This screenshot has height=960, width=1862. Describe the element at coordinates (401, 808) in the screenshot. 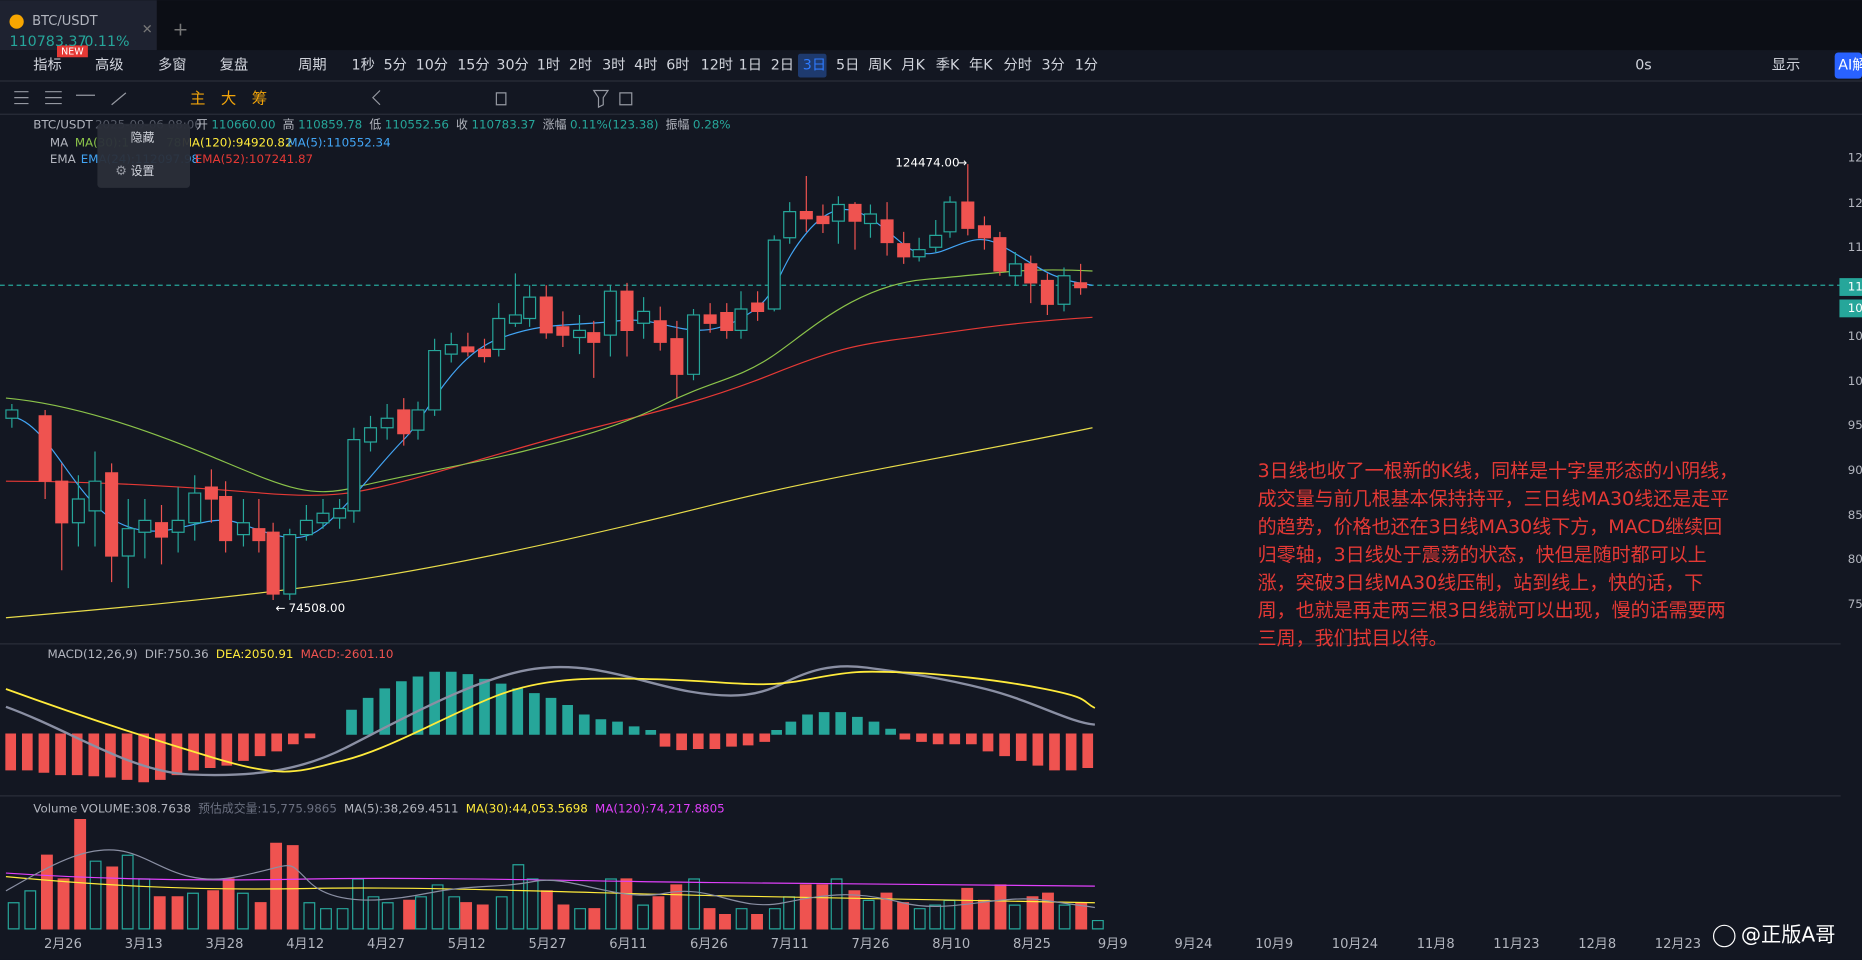

I see `volume-legend: MA(5):38,269.4511` at that location.